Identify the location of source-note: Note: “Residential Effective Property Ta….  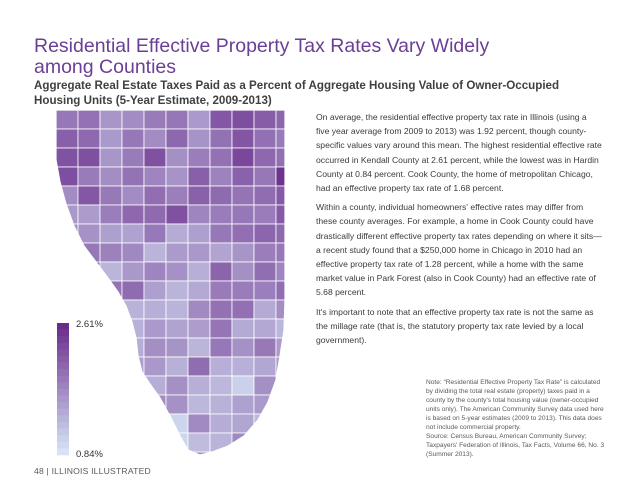
(516, 418).